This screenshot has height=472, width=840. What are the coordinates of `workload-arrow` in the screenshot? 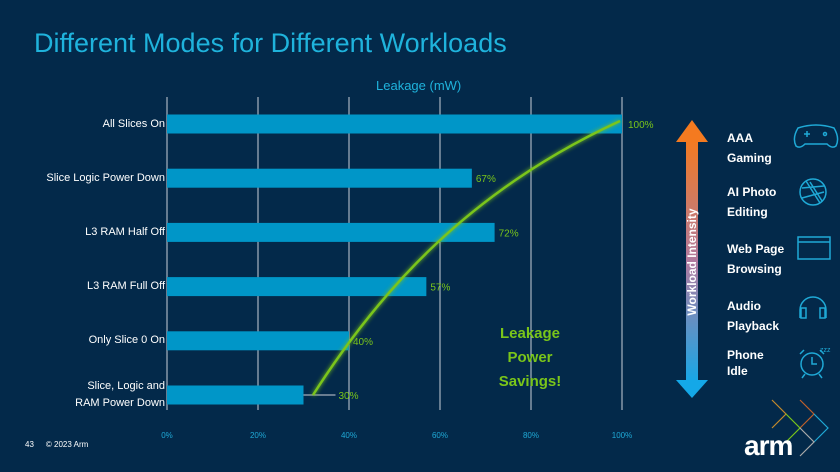 It's located at (692, 259).